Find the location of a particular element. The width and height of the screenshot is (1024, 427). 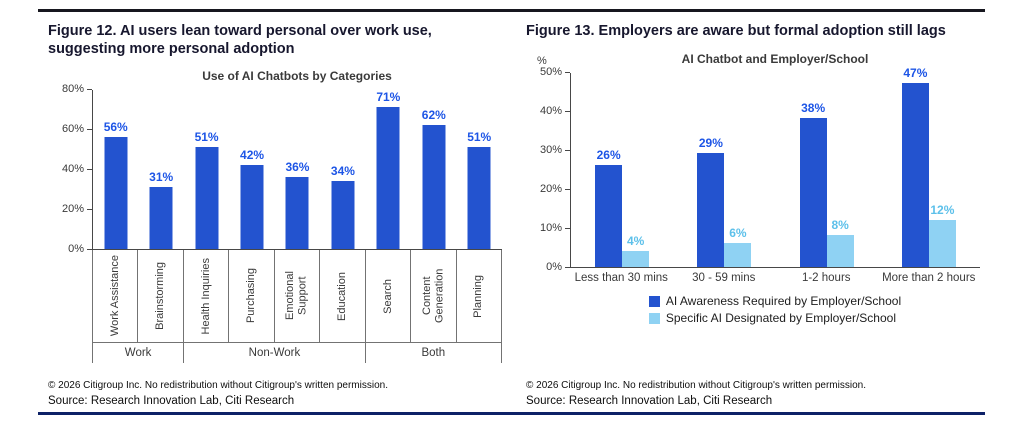

category-label: Brainstorming is located at coordinates (160, 296).